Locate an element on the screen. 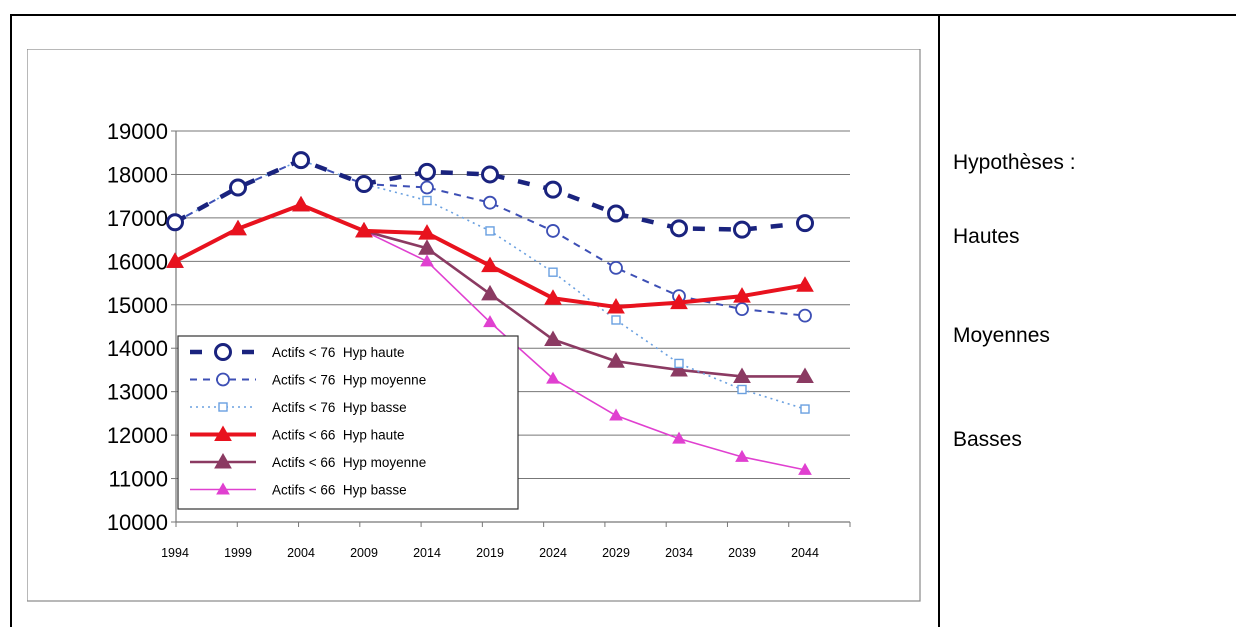  y-tick-label: 13000 is located at coordinates (137, 392).